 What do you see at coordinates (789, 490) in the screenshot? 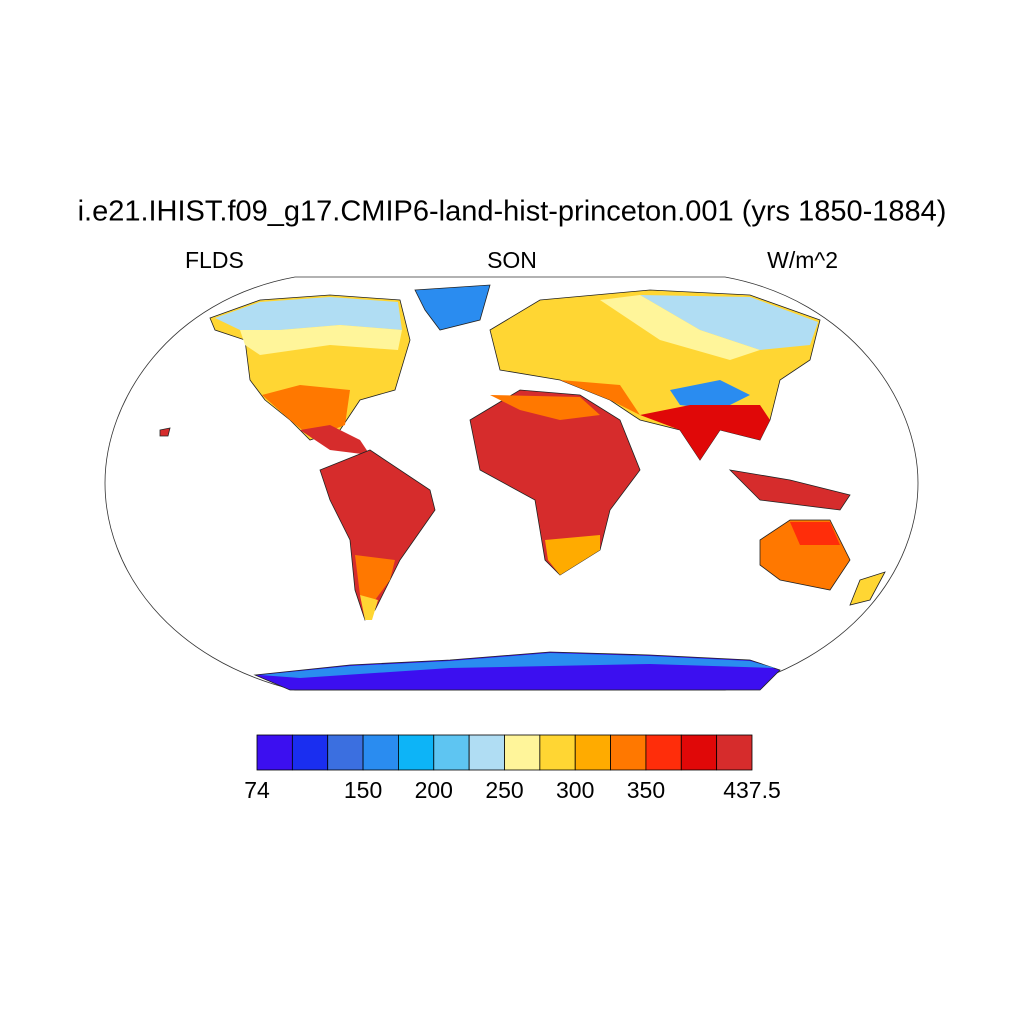
I see `maritime-continent` at bounding box center [789, 490].